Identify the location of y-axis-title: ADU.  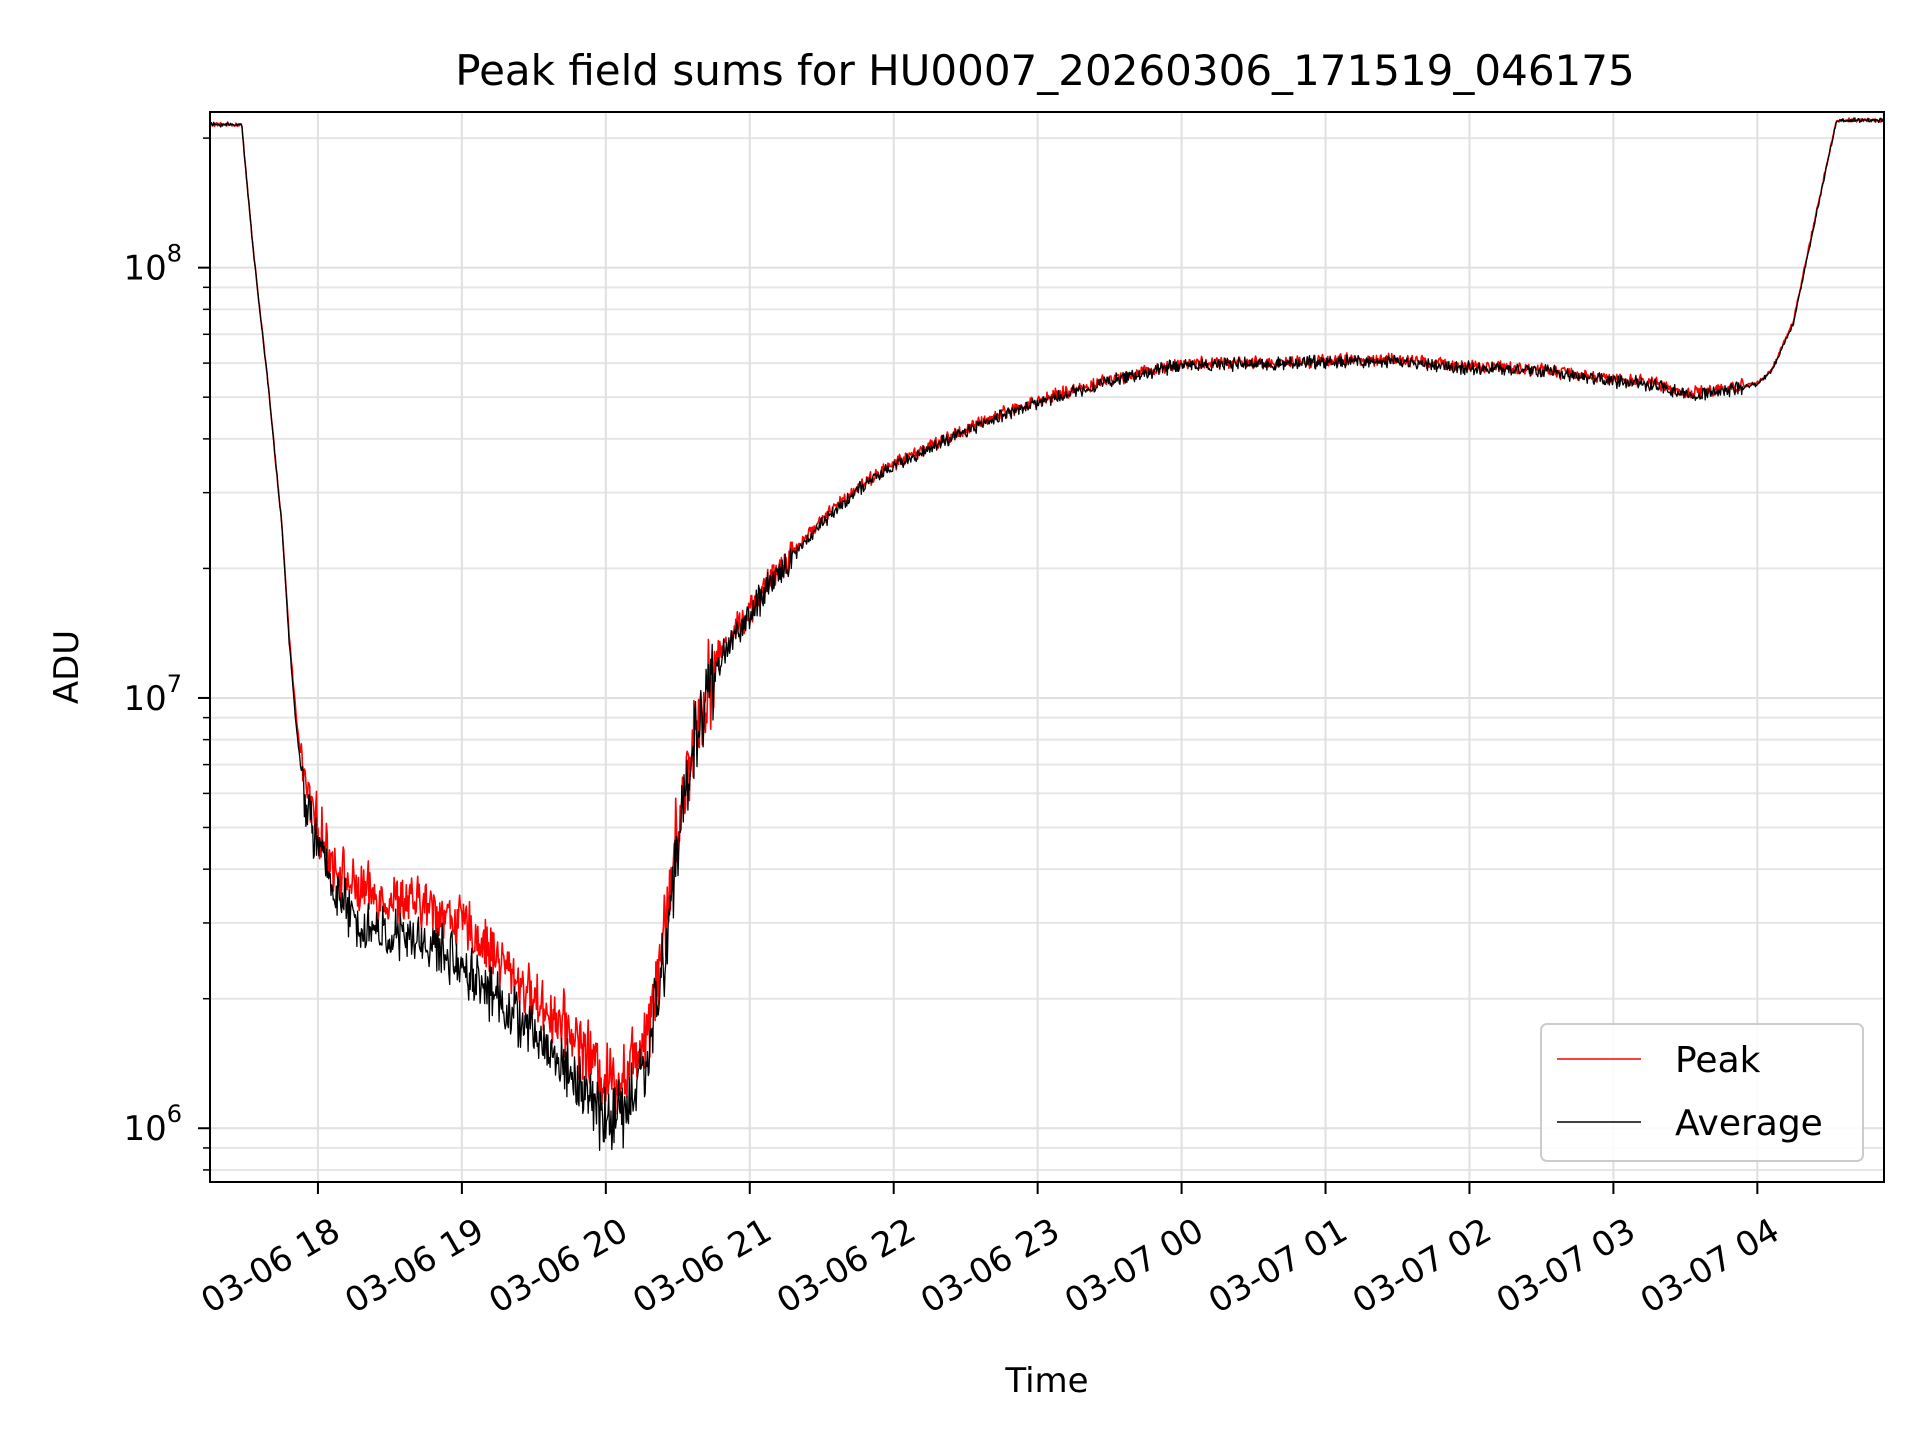
(67, 667).